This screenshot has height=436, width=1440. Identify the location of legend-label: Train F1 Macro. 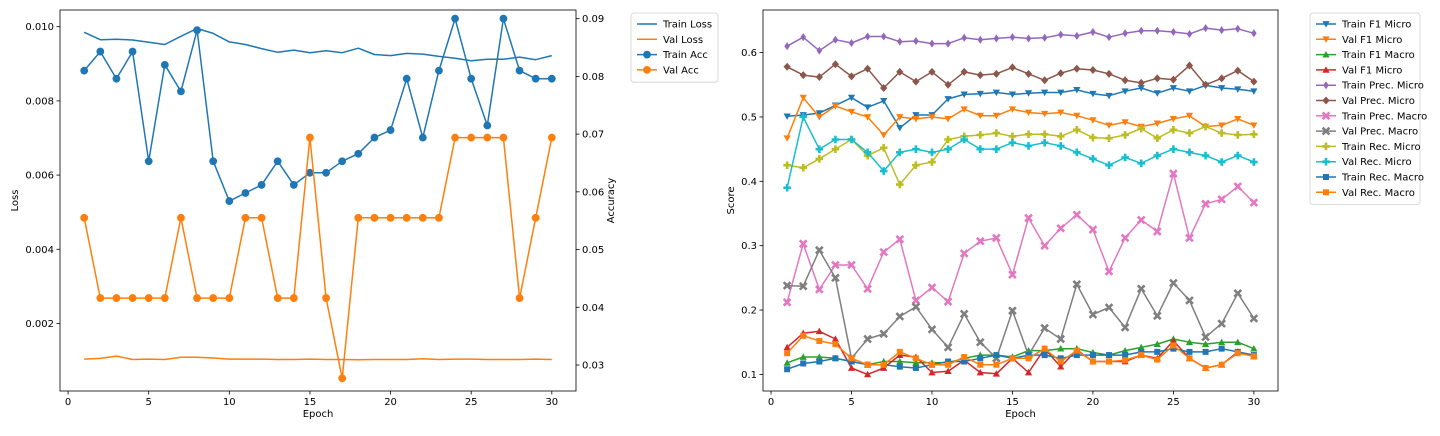
(1378, 55).